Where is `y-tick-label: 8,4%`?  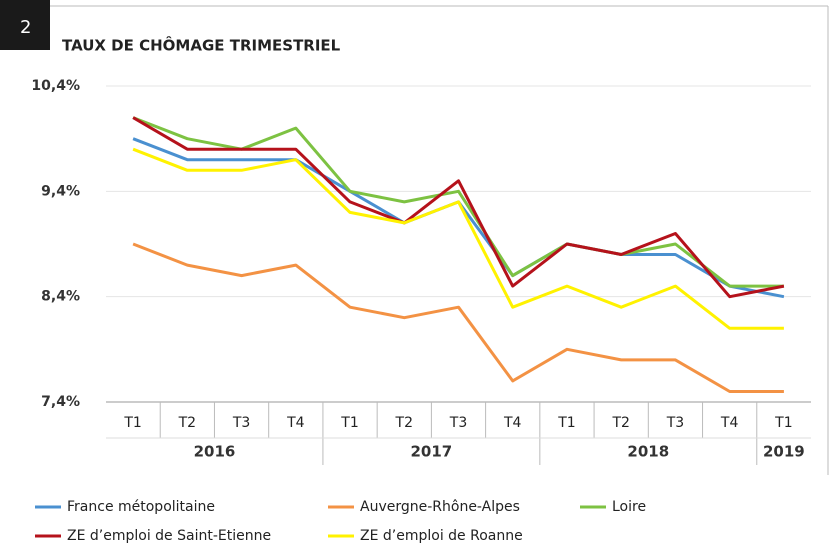
y-tick-label: 8,4% is located at coordinates (60, 297).